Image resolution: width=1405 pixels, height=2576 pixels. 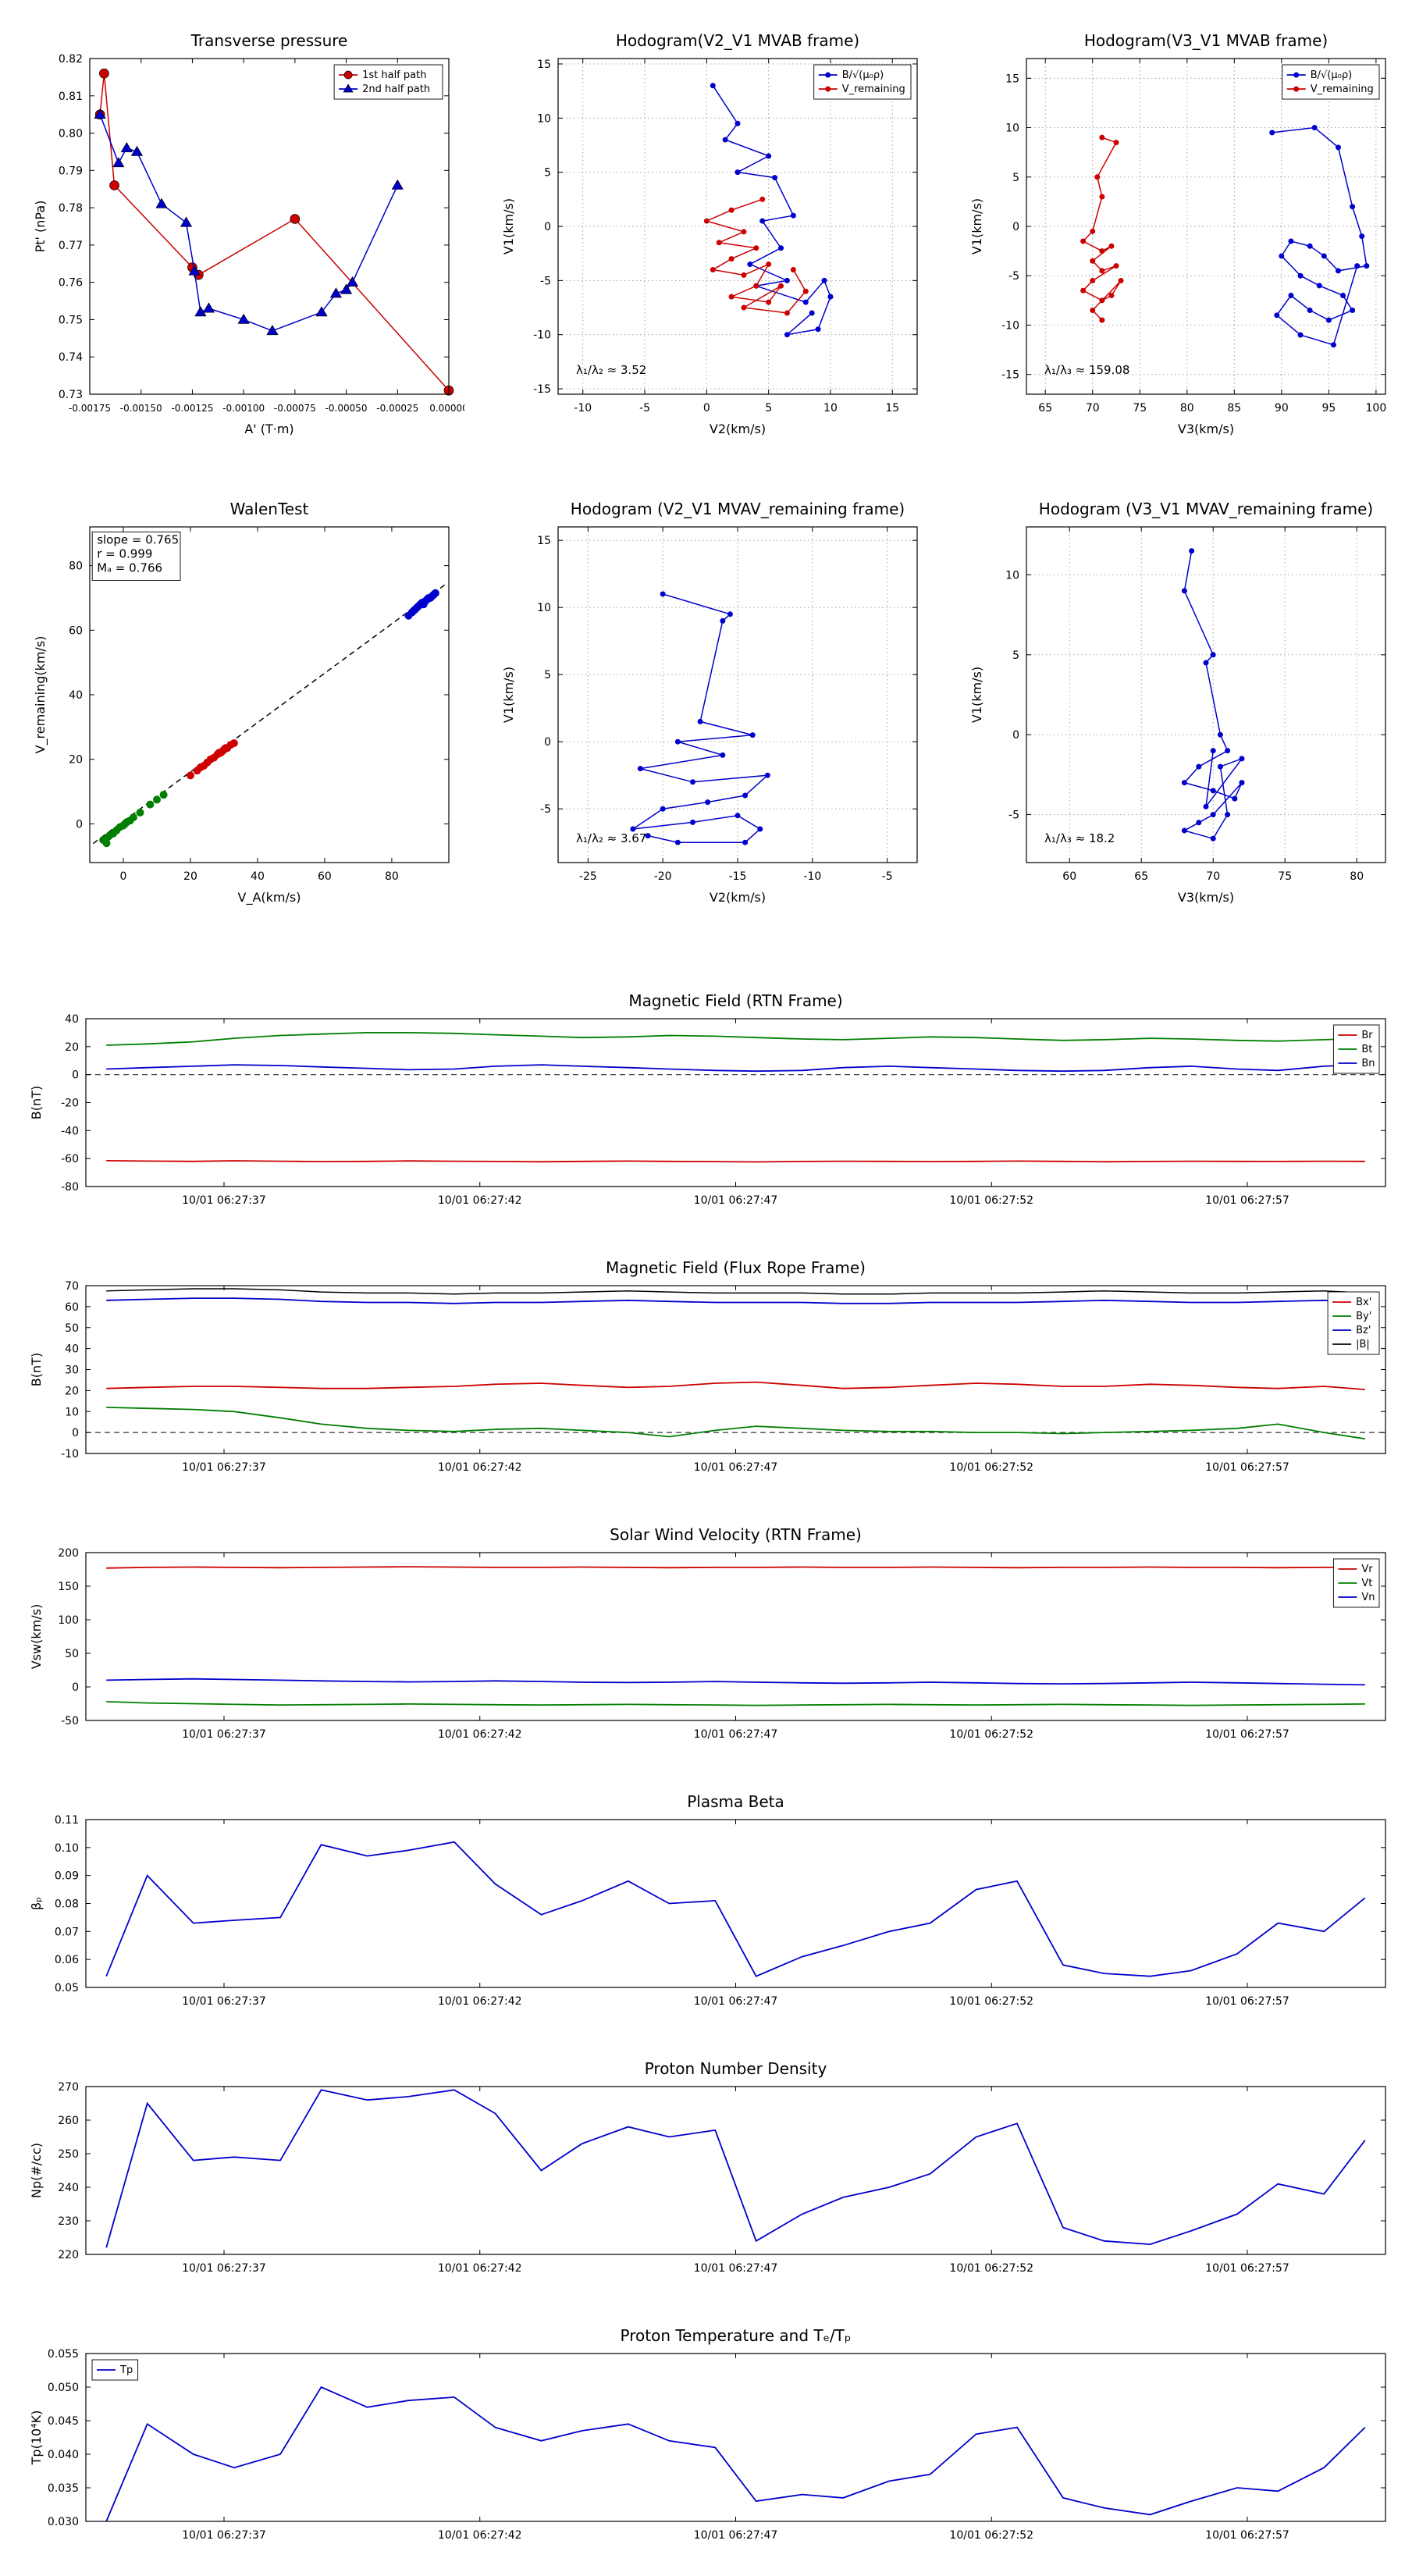 I want to click on svg-text: Plasma Beta, so click(x=736, y=1801).